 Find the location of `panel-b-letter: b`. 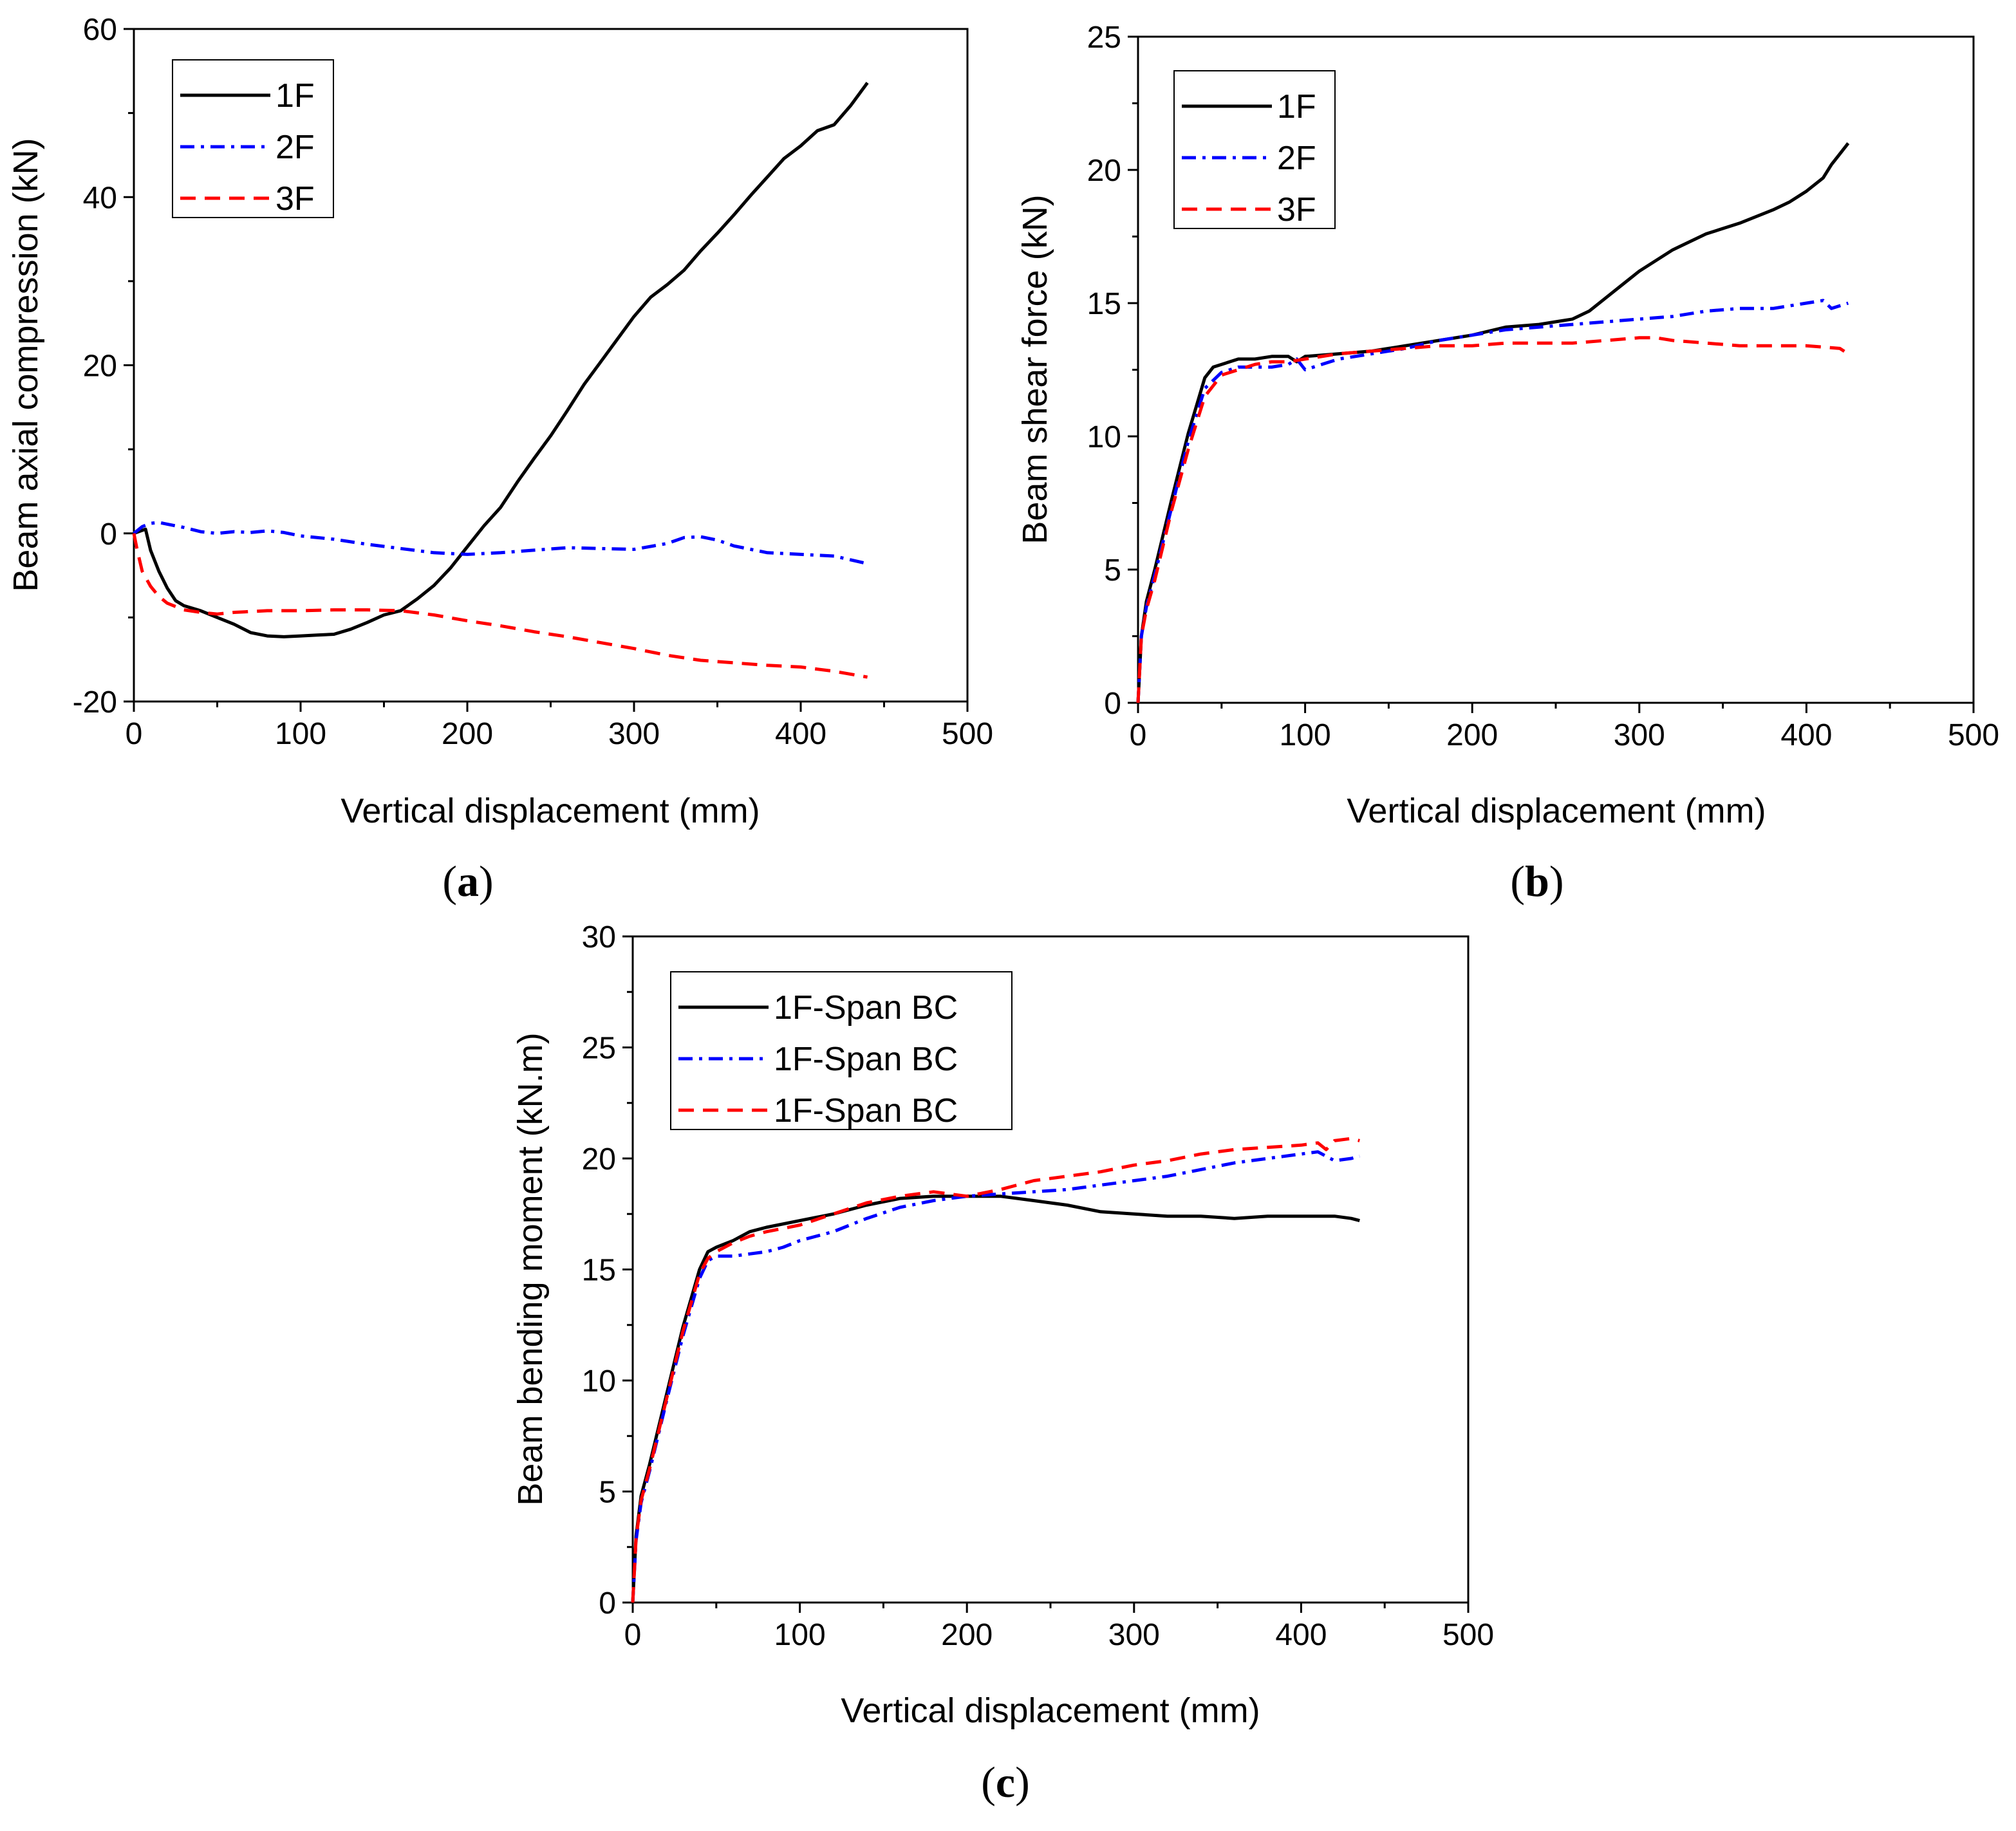

panel-b-letter: b is located at coordinates (1537, 881).